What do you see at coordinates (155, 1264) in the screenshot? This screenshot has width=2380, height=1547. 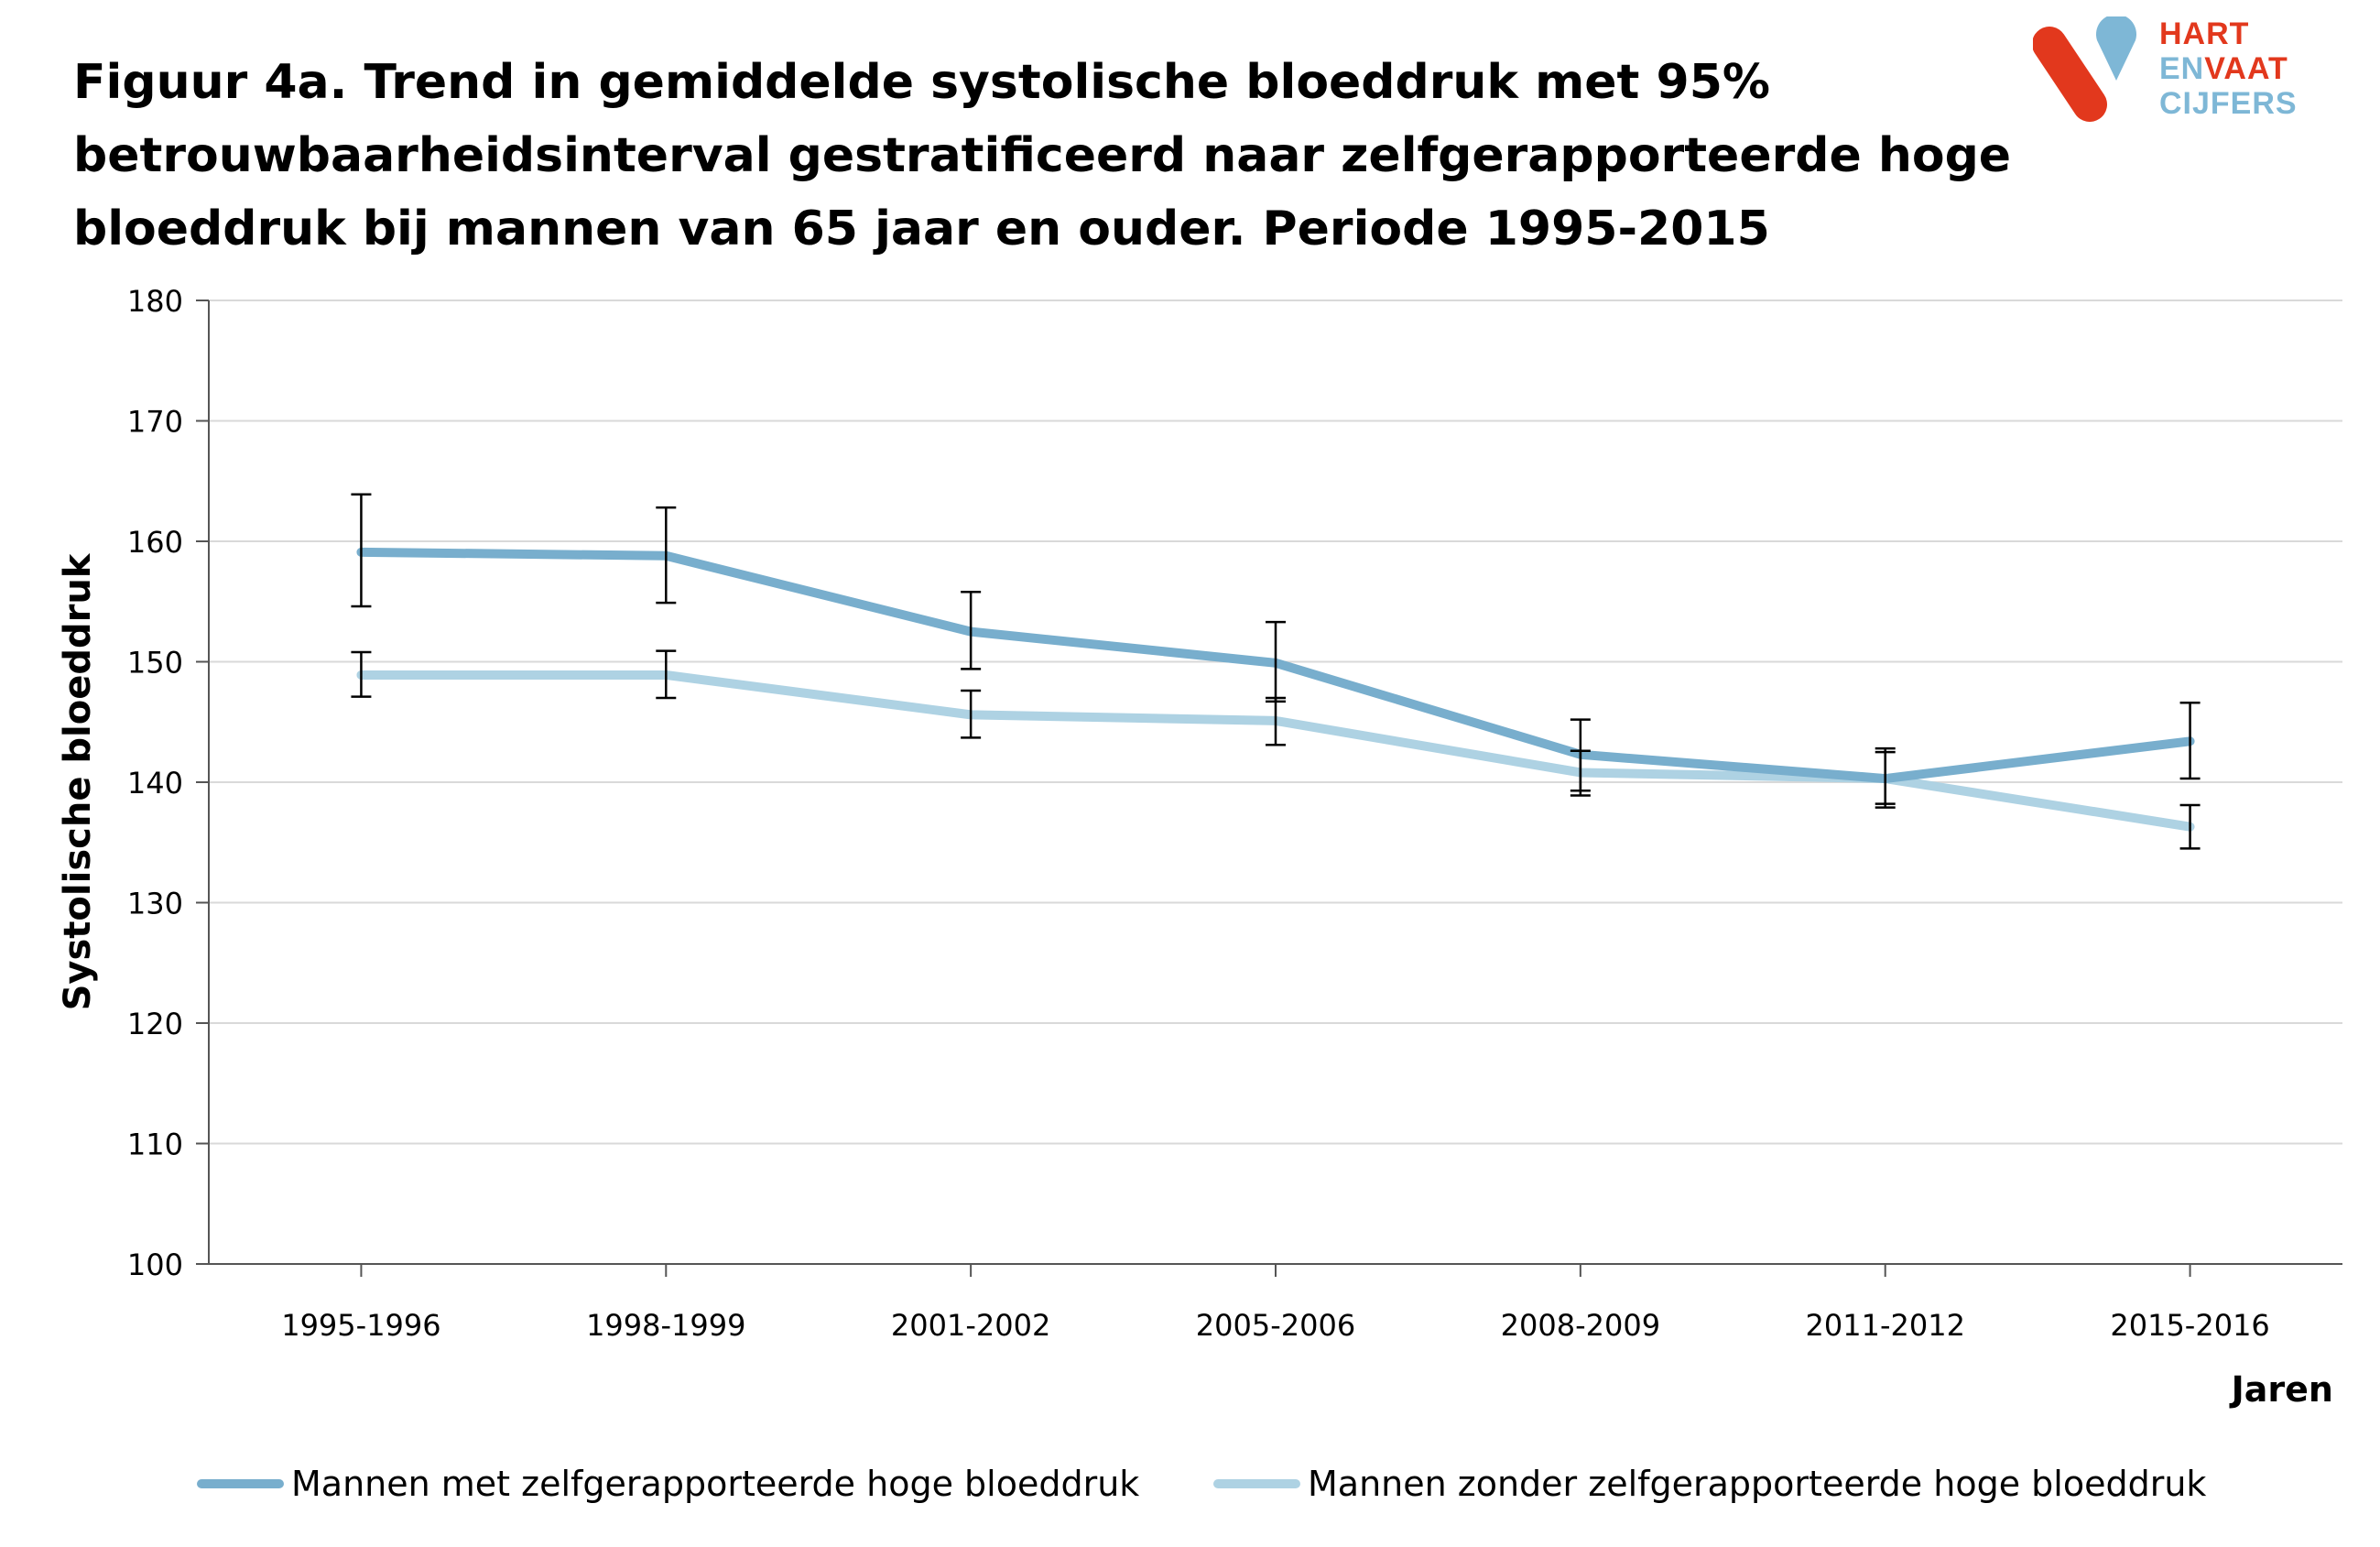 I see `y-tick-label-100: 100` at bounding box center [155, 1264].